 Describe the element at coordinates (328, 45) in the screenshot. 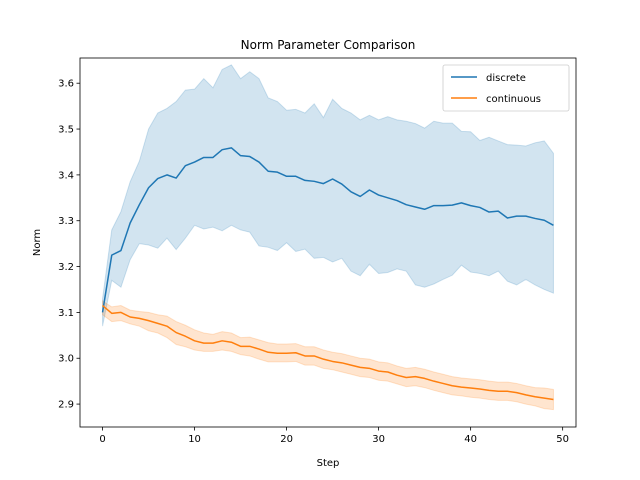

I see `chart-title: Norm Parameter Comparison` at that location.